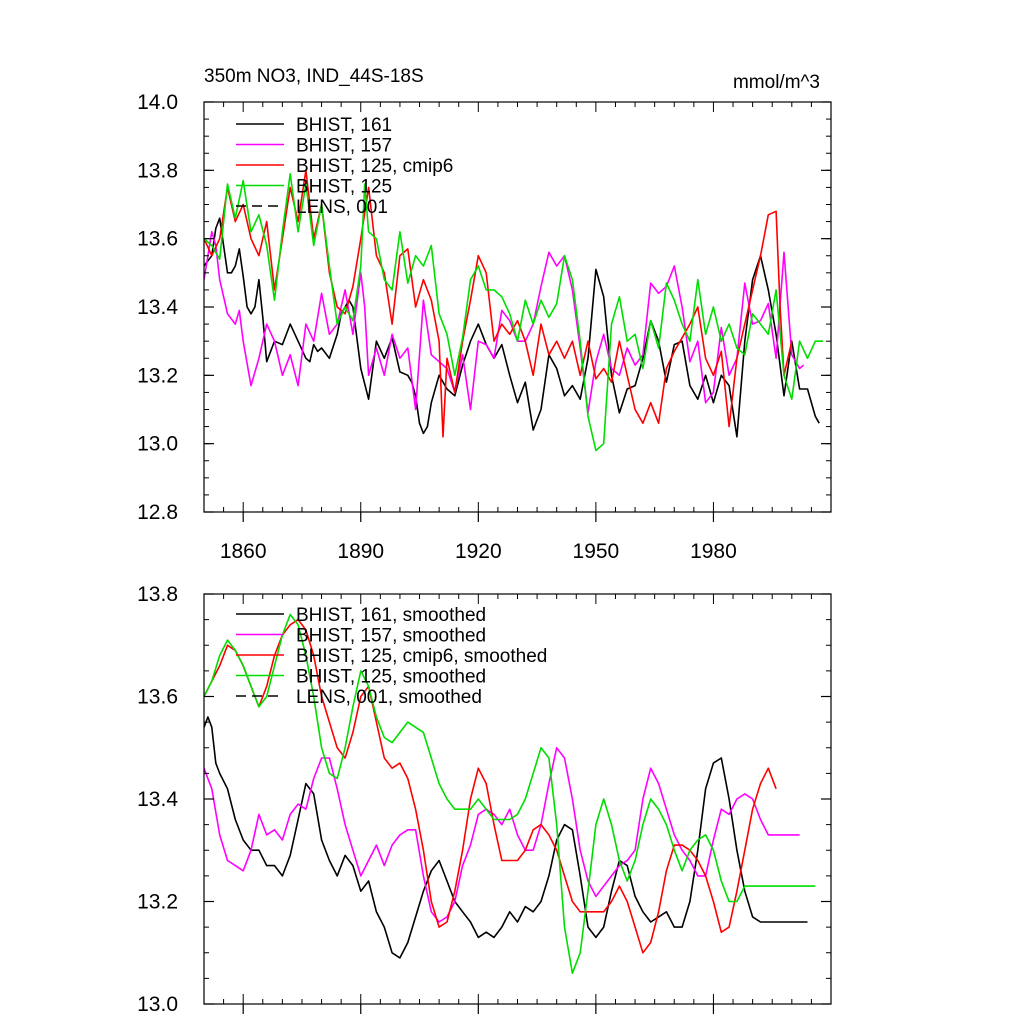 This screenshot has width=1024, height=1024. Describe the element at coordinates (713, 551) in the screenshot. I see `x-tick-label: 1980` at that location.